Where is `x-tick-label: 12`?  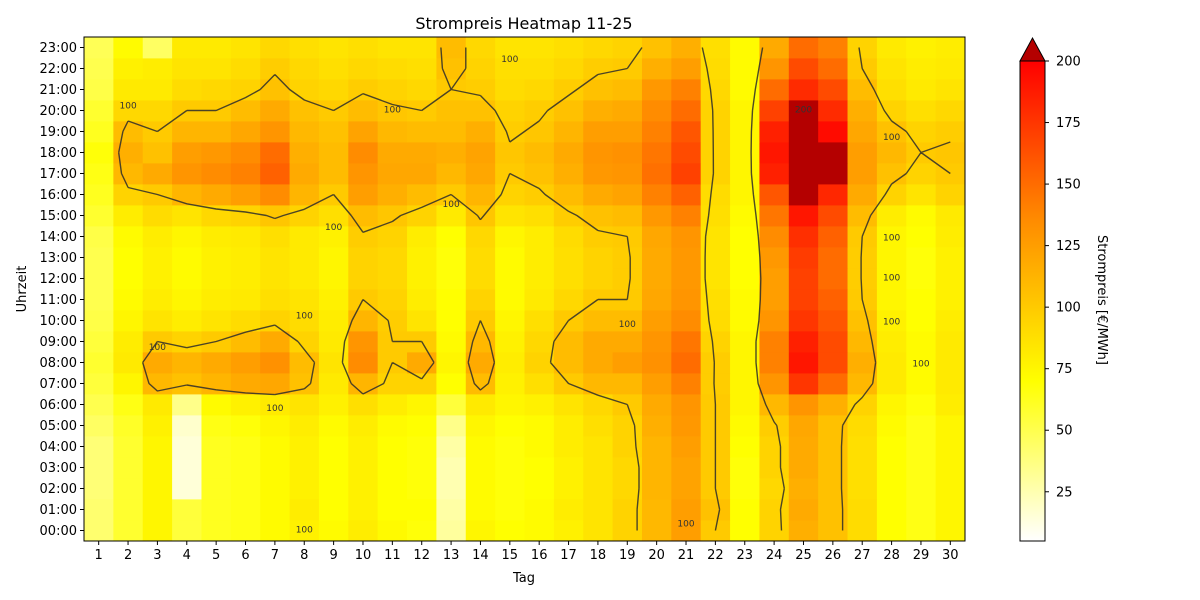 x-tick-label: 12 is located at coordinates (421, 555).